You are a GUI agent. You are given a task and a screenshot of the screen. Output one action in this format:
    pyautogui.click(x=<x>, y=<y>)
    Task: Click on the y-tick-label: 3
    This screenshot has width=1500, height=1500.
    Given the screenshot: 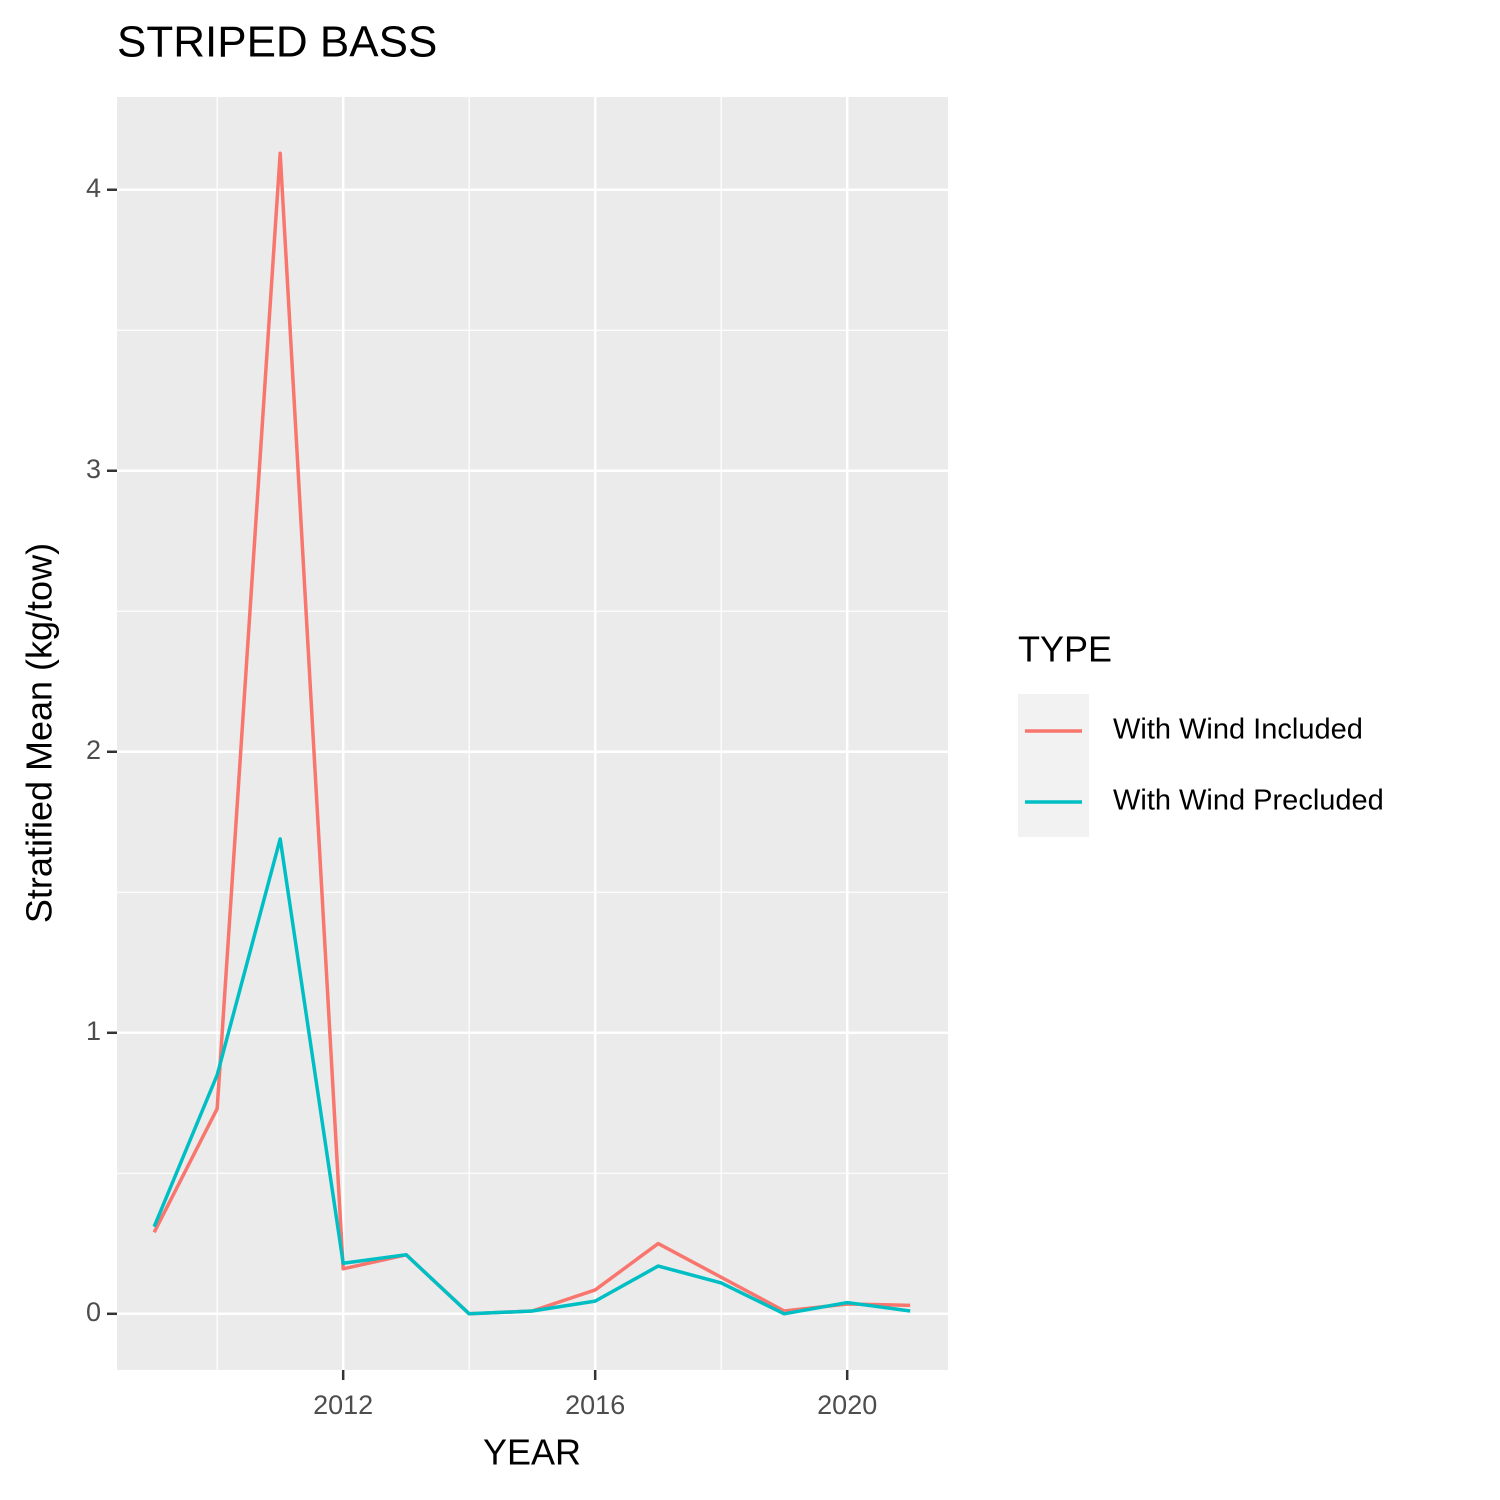 What is the action you would take?
    pyautogui.click(x=93, y=469)
    